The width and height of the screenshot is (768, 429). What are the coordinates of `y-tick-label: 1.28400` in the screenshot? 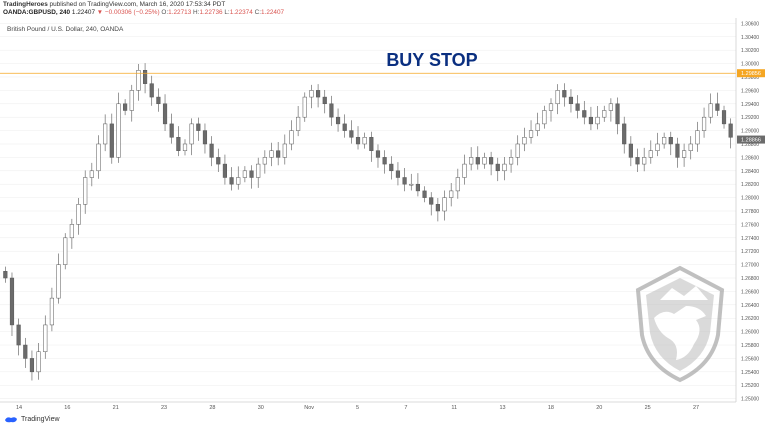 It's located at (750, 172).